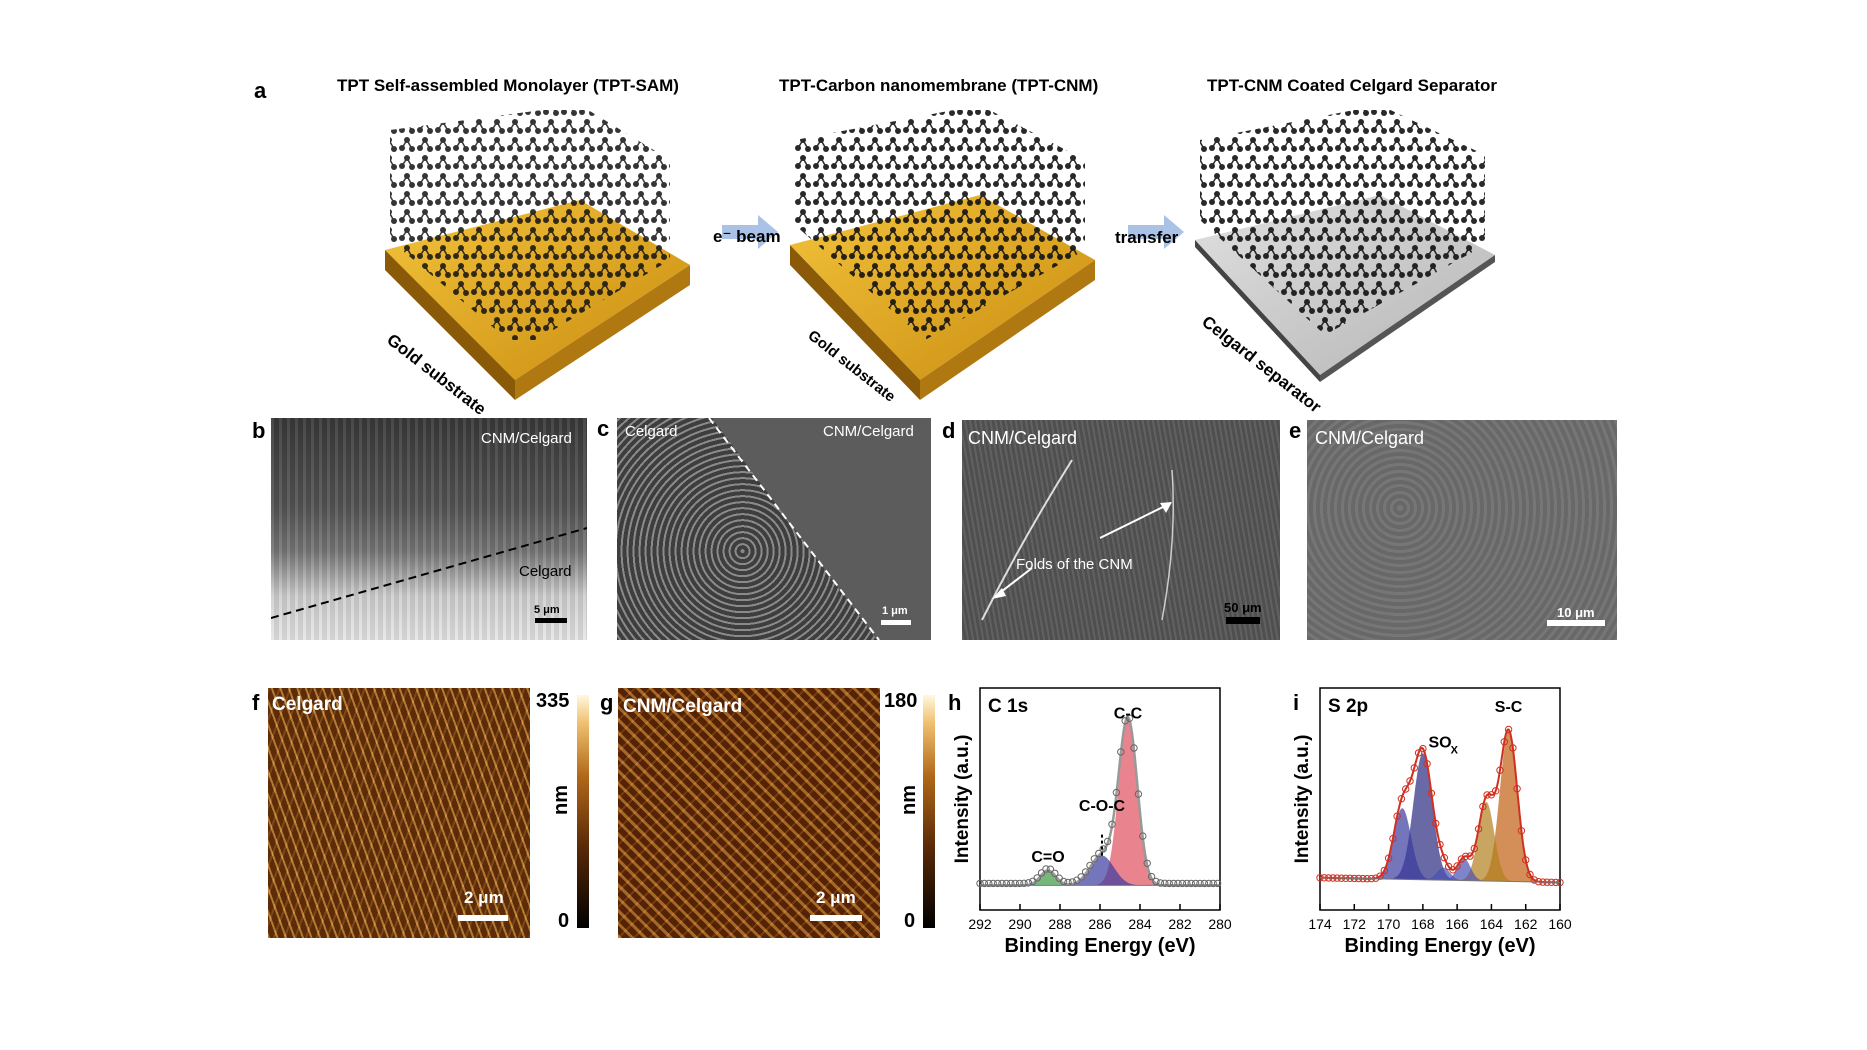  I want to click on sem-image-c: Celgard CNM/Celgard 1 μm, so click(774, 529).